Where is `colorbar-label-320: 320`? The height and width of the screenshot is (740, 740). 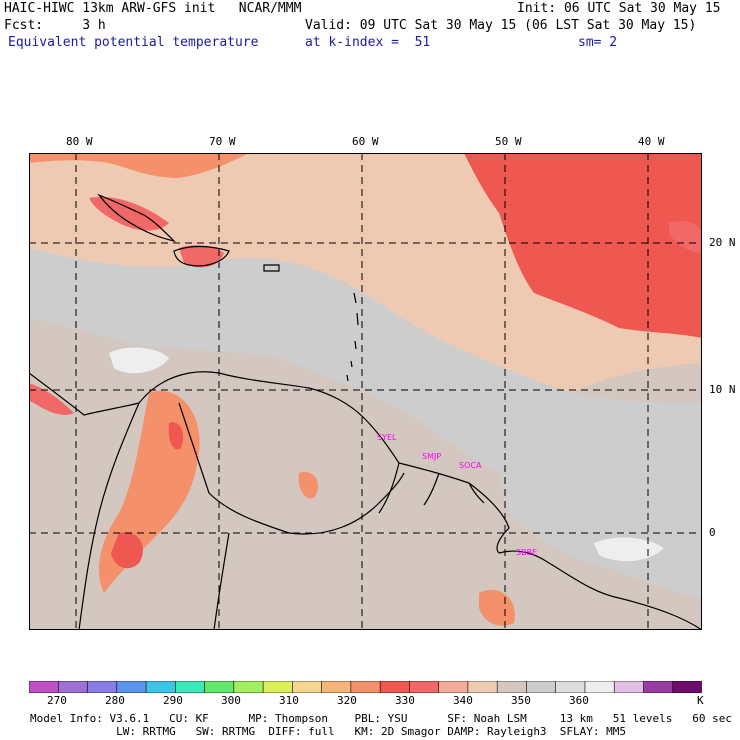 colorbar-label-320: 320 is located at coordinates (347, 700).